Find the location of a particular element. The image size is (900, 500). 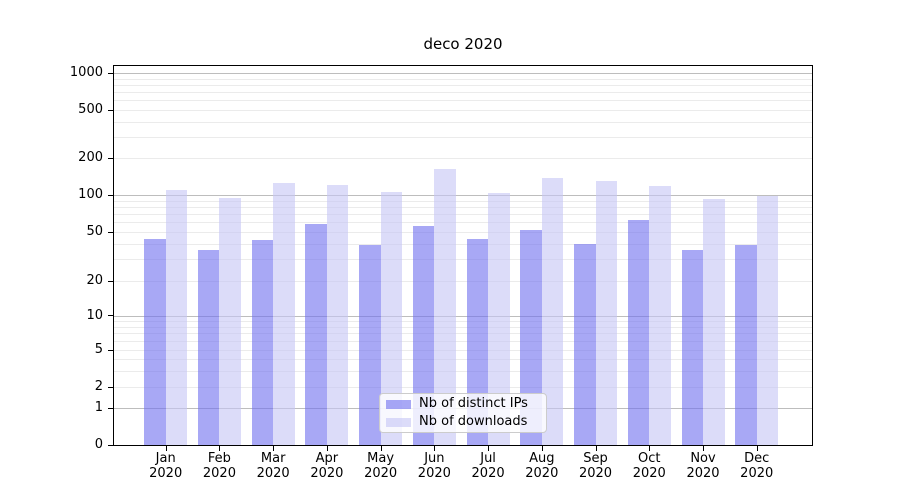

y-tick-label: 200 is located at coordinates (90, 157).